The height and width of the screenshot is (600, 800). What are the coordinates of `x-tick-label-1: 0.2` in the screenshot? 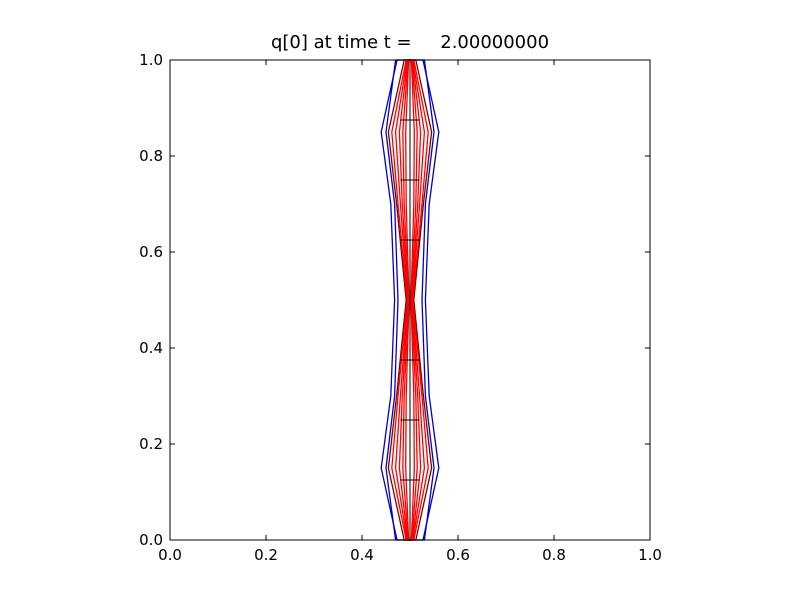 It's located at (266, 555).